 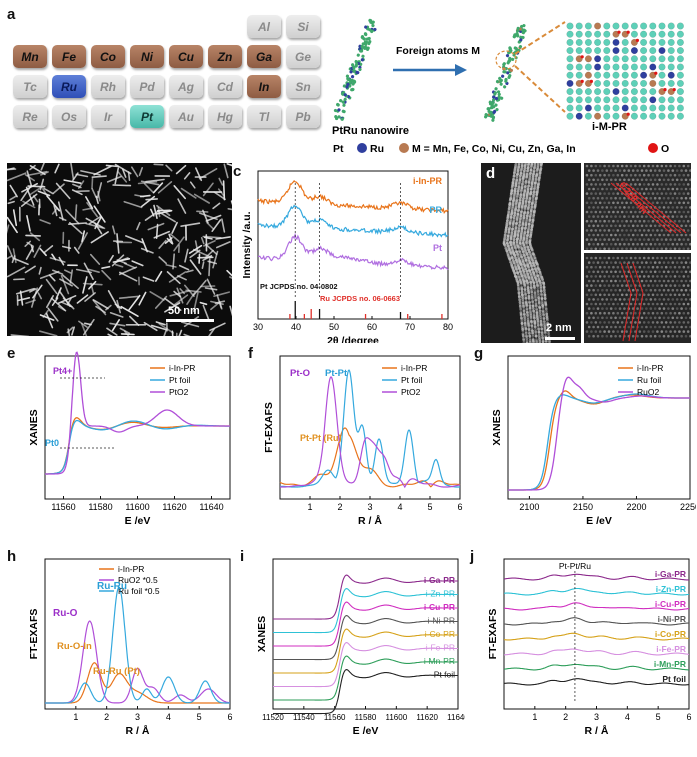 What do you see at coordinates (494, 149) in the screenshot?
I see `legend-m: M = Mn, Fe, Co, Ni, Cu, Zn, Ga, In` at bounding box center [494, 149].